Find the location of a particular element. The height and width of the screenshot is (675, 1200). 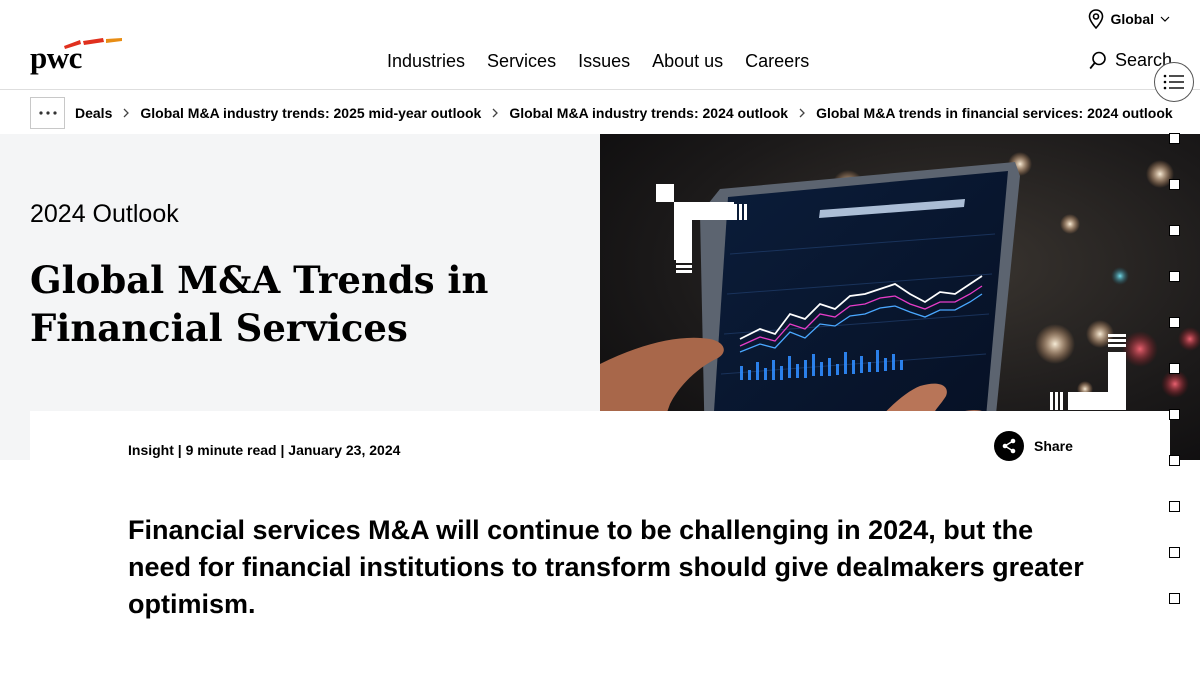

more-icon is located at coordinates (47, 112).